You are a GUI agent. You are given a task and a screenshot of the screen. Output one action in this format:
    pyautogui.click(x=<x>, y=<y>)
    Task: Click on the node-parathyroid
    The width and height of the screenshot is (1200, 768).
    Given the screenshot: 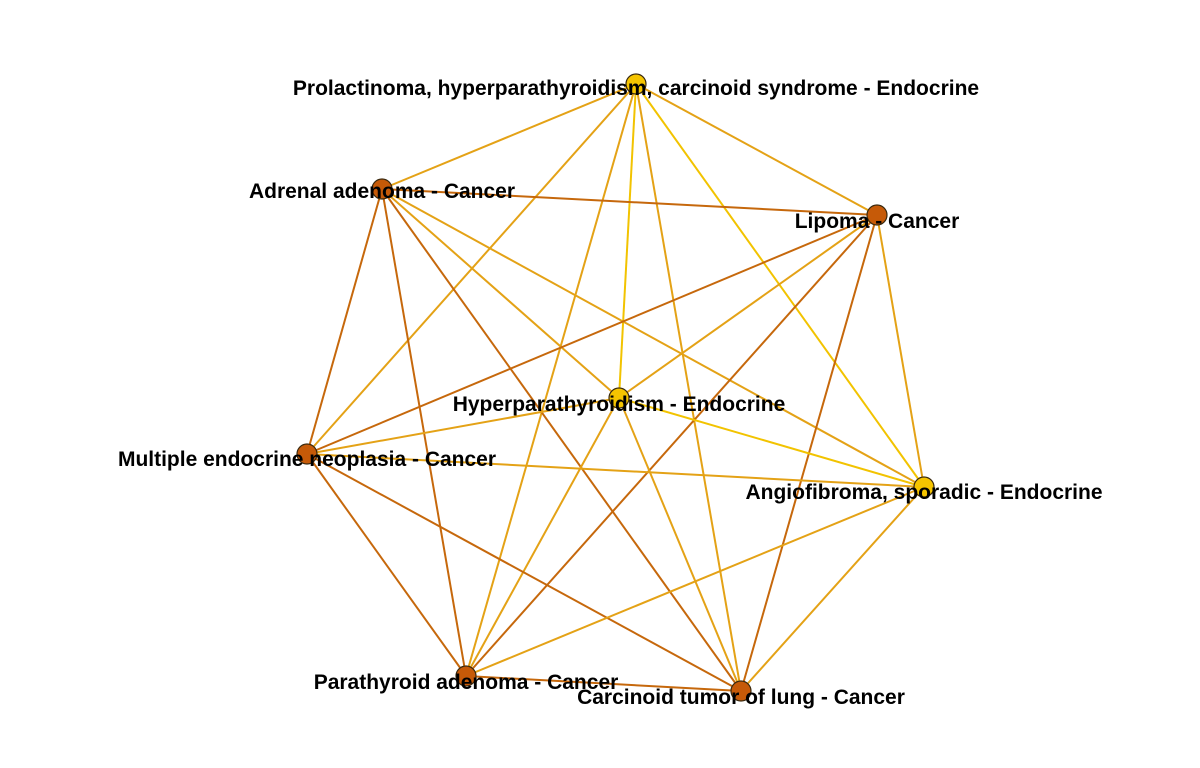 What is the action you would take?
    pyautogui.click(x=466, y=676)
    